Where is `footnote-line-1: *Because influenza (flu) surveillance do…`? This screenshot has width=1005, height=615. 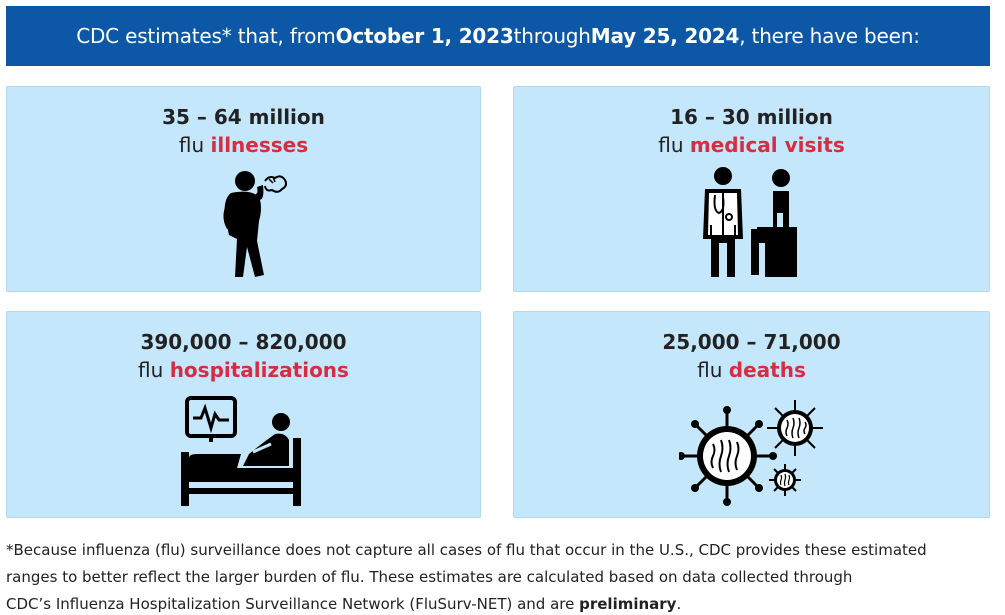
footnote-line-1: *Because influenza (flu) surveillance do… is located at coordinates (466, 550).